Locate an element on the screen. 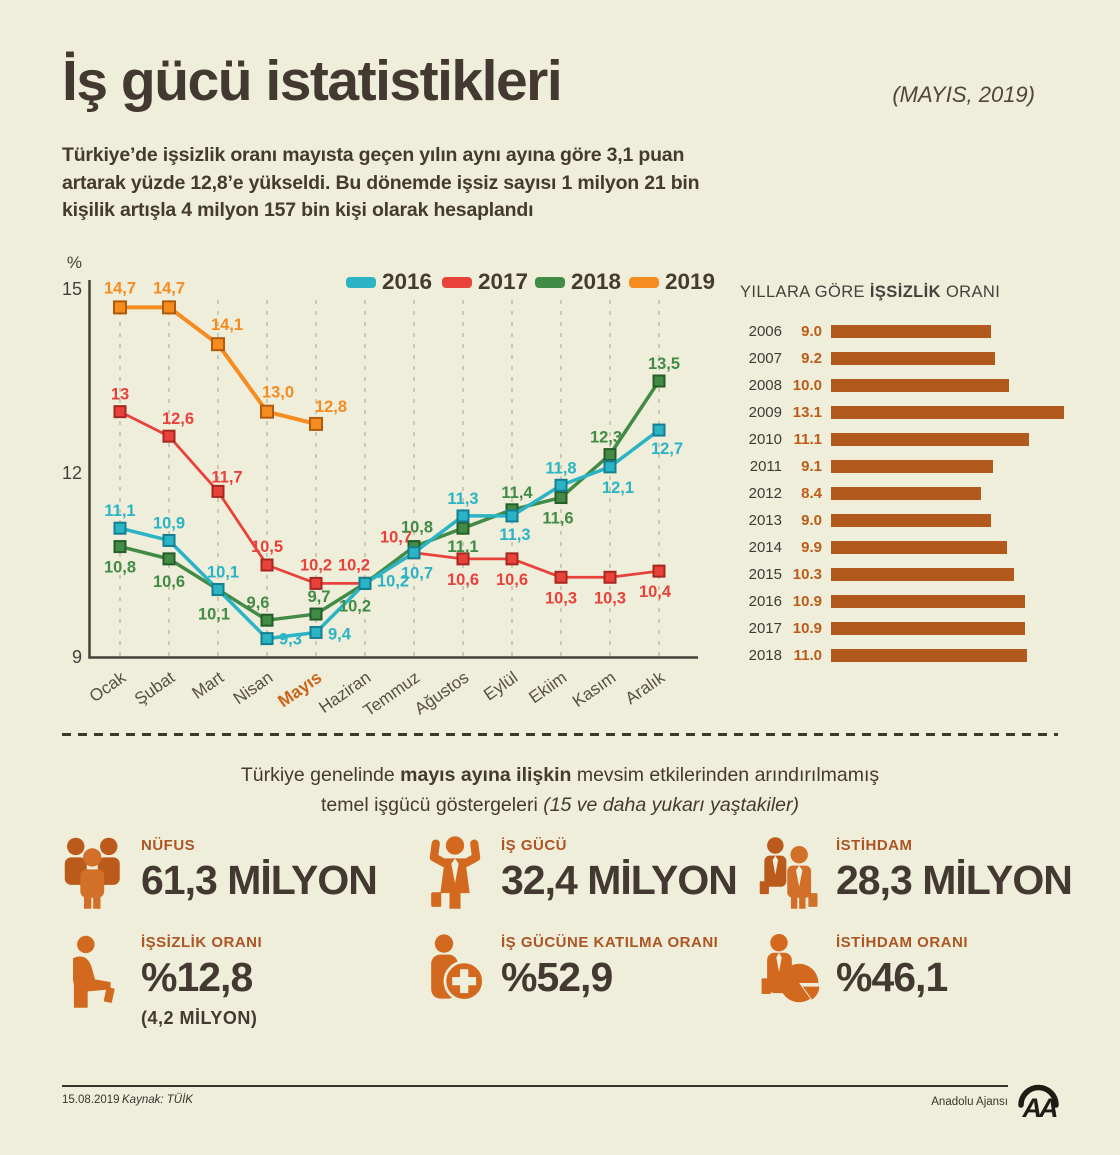 The image size is (1120, 1155). mid-line1-suffix: mevsim etkilerinden arındırılmamış is located at coordinates (725, 775).